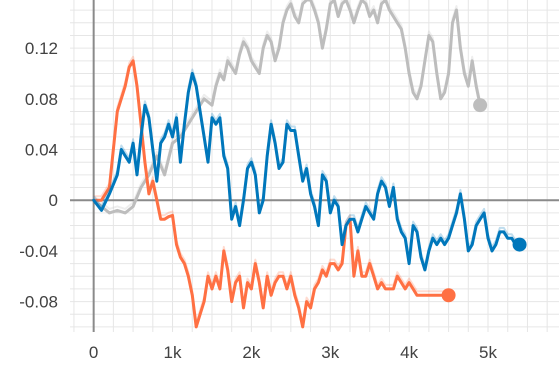 The height and width of the screenshot is (367, 559). What do you see at coordinates (173, 352) in the screenshot?
I see `x-tick-label: 1k` at bounding box center [173, 352].